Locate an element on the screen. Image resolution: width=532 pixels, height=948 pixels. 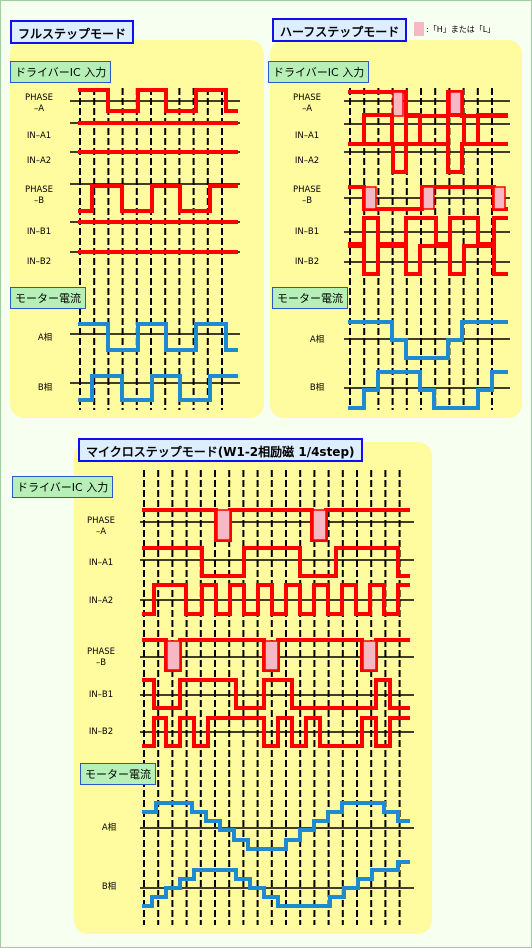
sig-half-in-b1: IN–B1 is located at coordinates (307, 232).